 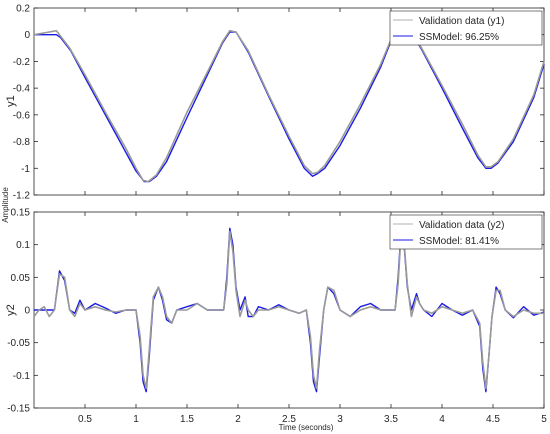 What do you see at coordinates (18, 409) in the screenshot?
I see `y-tick-label-y2: -0.15` at bounding box center [18, 409].